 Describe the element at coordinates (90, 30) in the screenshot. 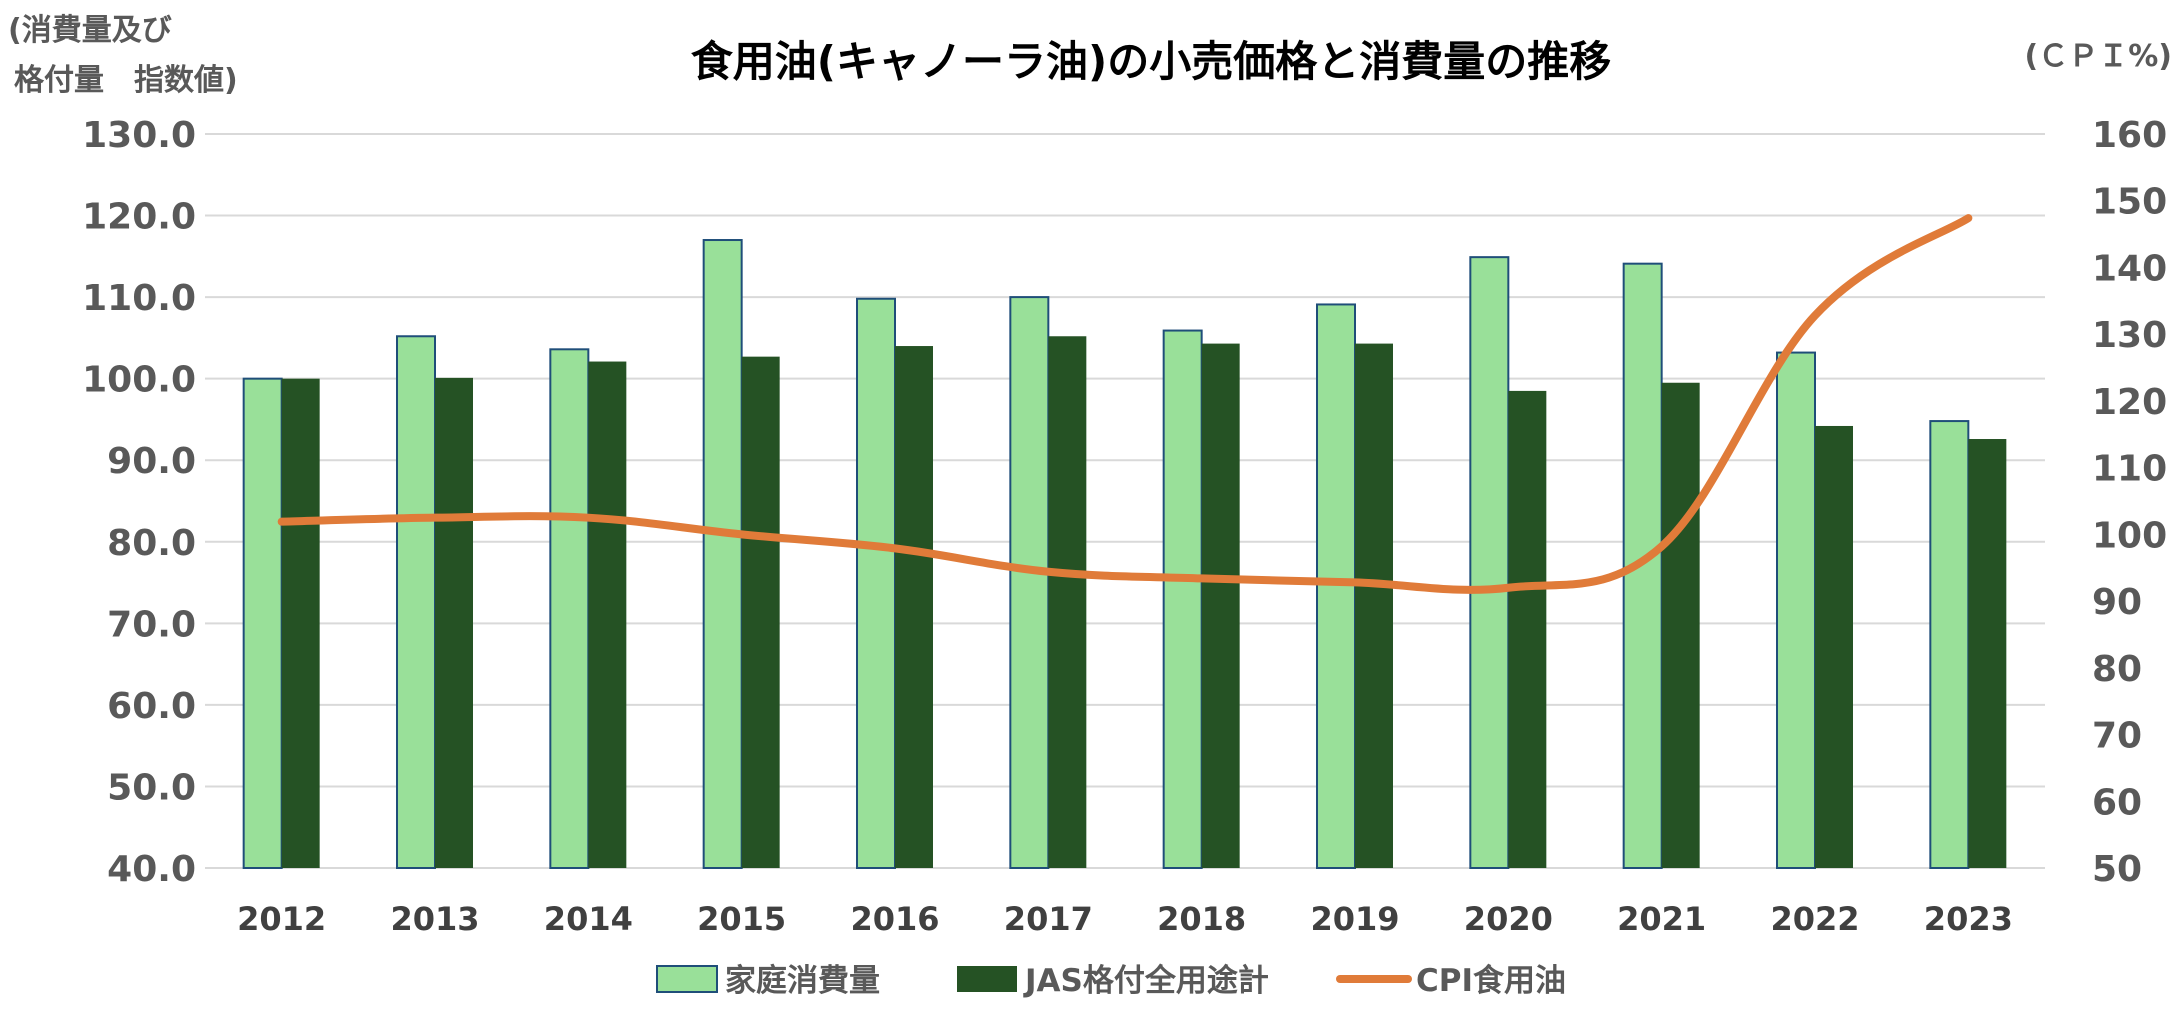

I see `left-axis-unit-line1: (消費量及び` at that location.